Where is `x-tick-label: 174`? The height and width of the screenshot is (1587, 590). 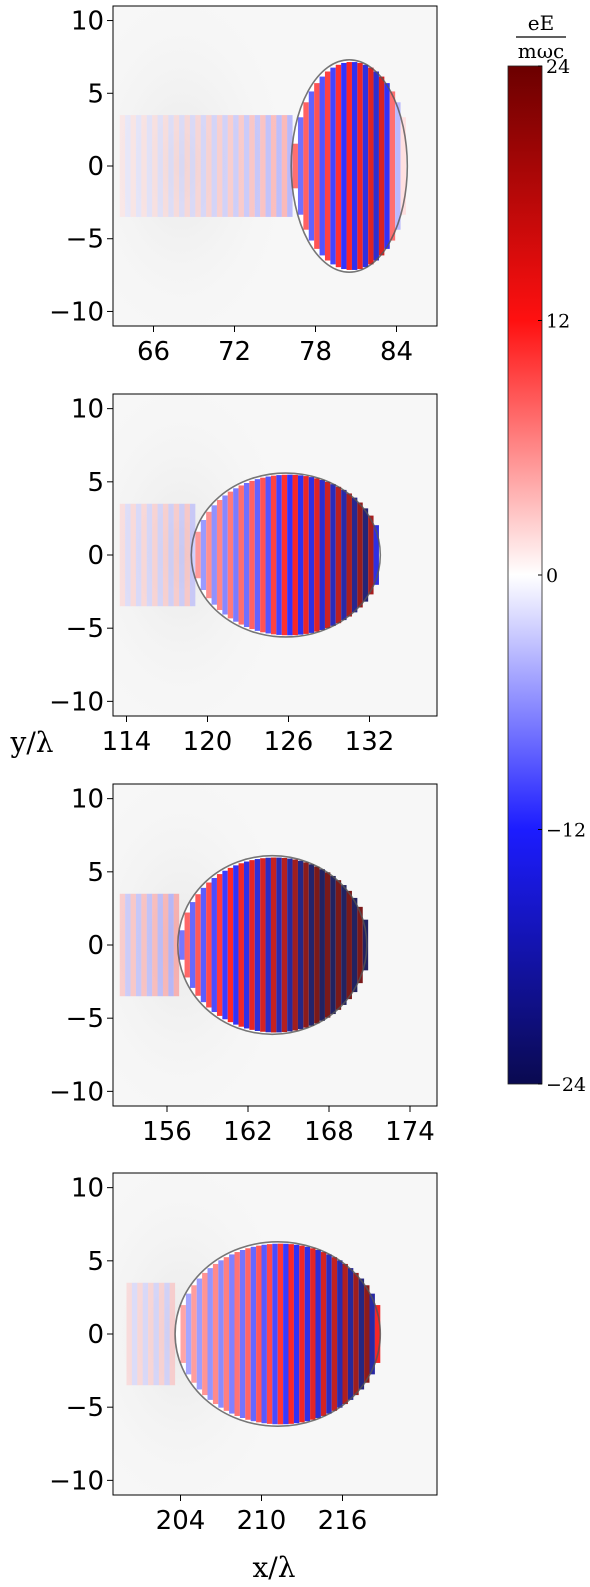
x-tick-label: 174 is located at coordinates (410, 1132).